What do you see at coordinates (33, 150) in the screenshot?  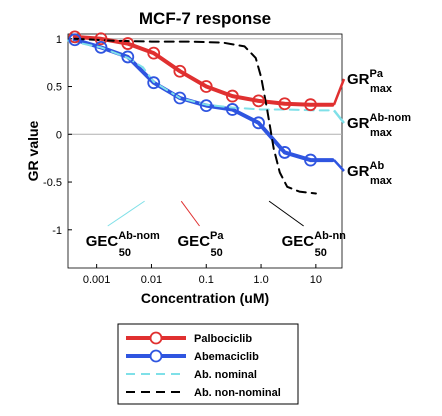 I see `y-axis-label: GR value` at bounding box center [33, 150].